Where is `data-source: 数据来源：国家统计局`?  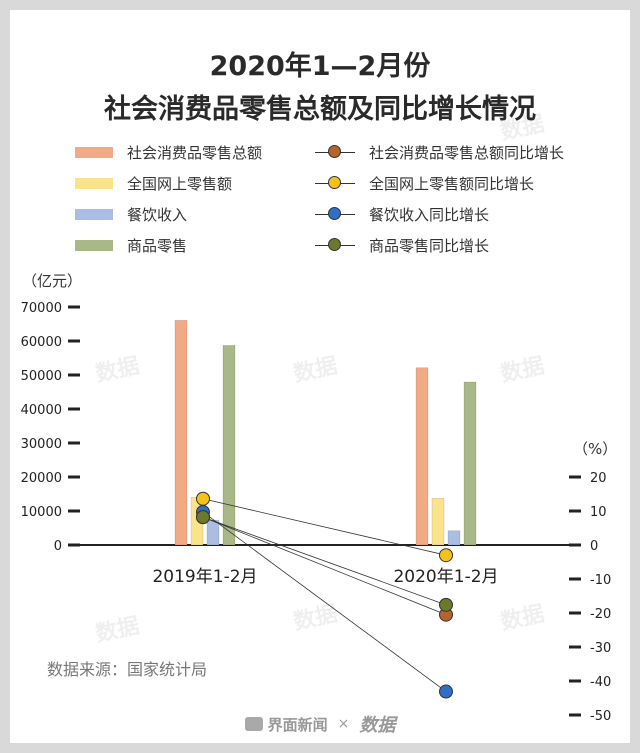
data-source: 数据来源：国家统计局 is located at coordinates (127, 669).